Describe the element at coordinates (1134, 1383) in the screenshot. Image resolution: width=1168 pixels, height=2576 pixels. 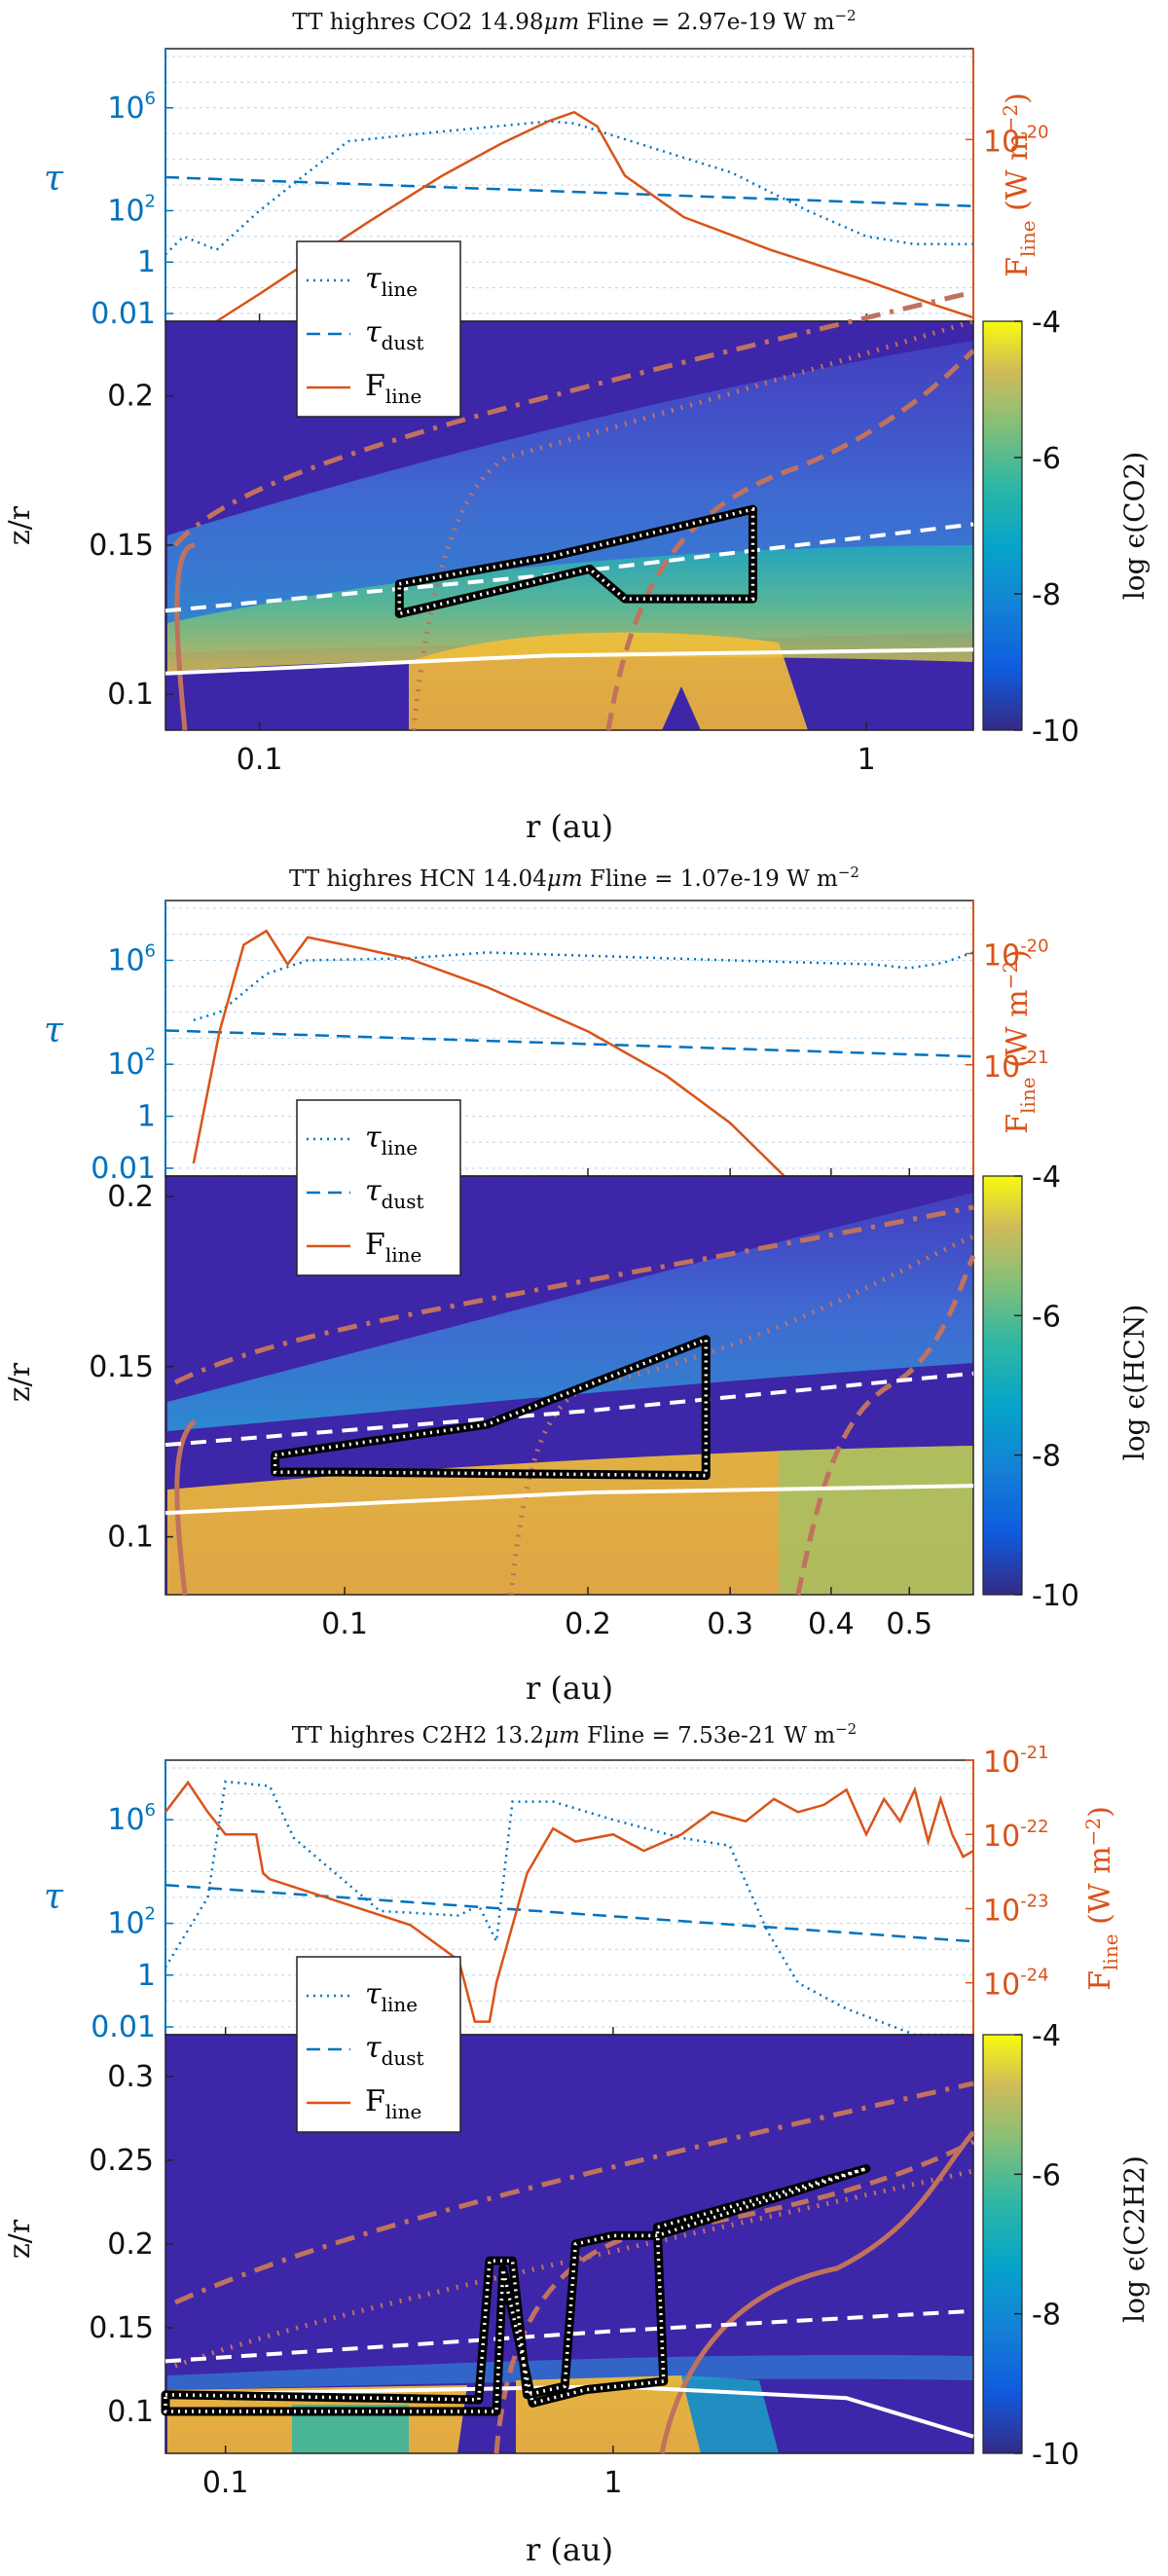
I see `colorbar-label: log ϵ(HCN)` at that location.